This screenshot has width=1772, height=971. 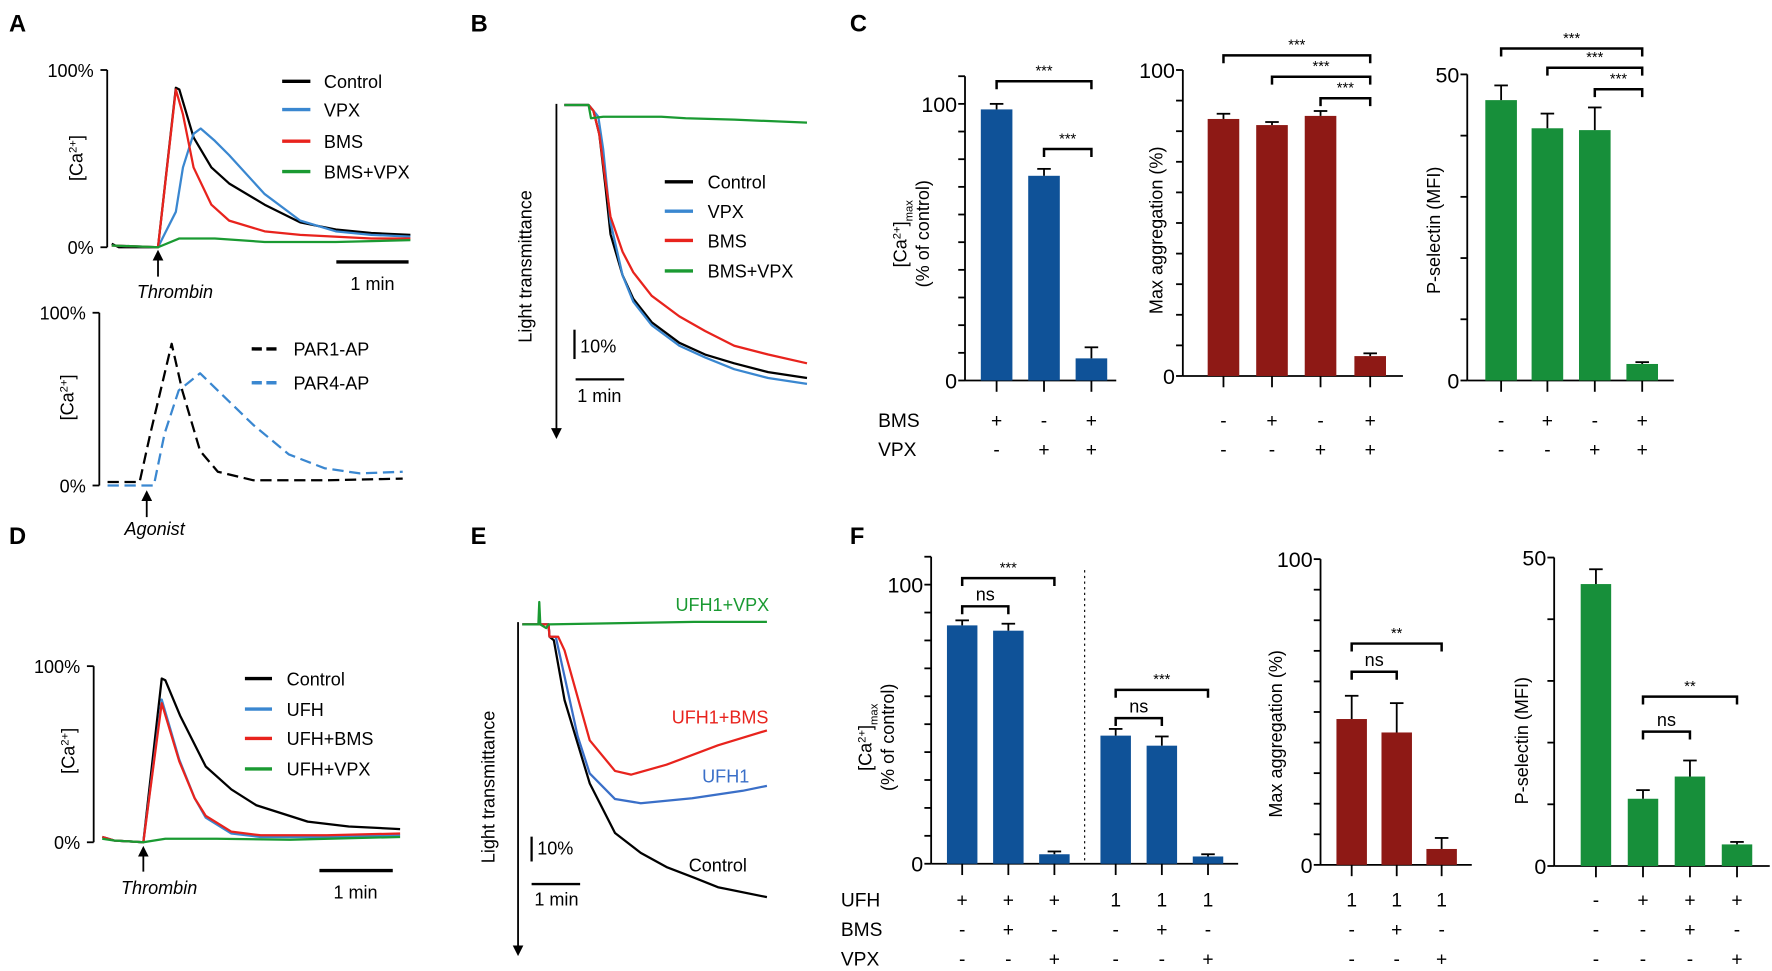 What do you see at coordinates (261, 188) in the screenshot?
I see `series-line-vpx` at bounding box center [261, 188].